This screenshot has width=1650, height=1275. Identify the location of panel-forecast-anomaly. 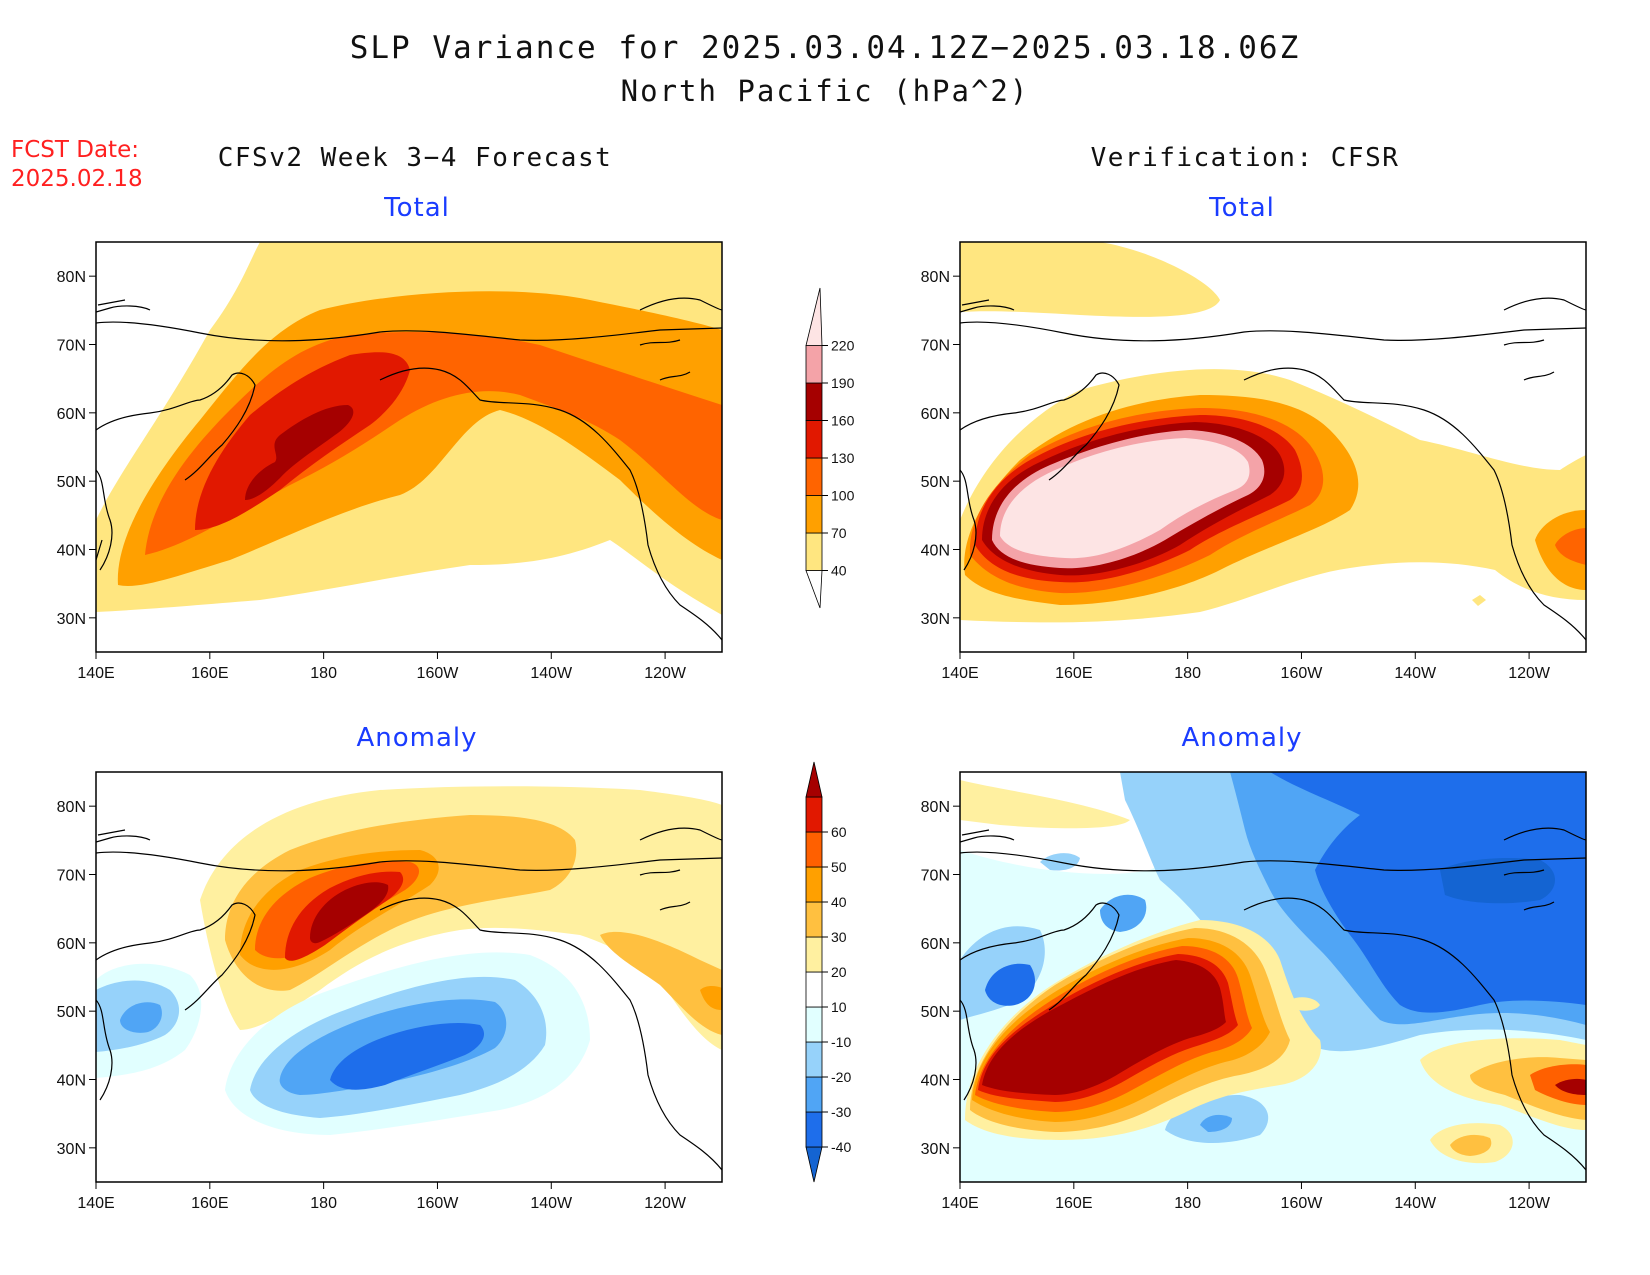
(409, 977).